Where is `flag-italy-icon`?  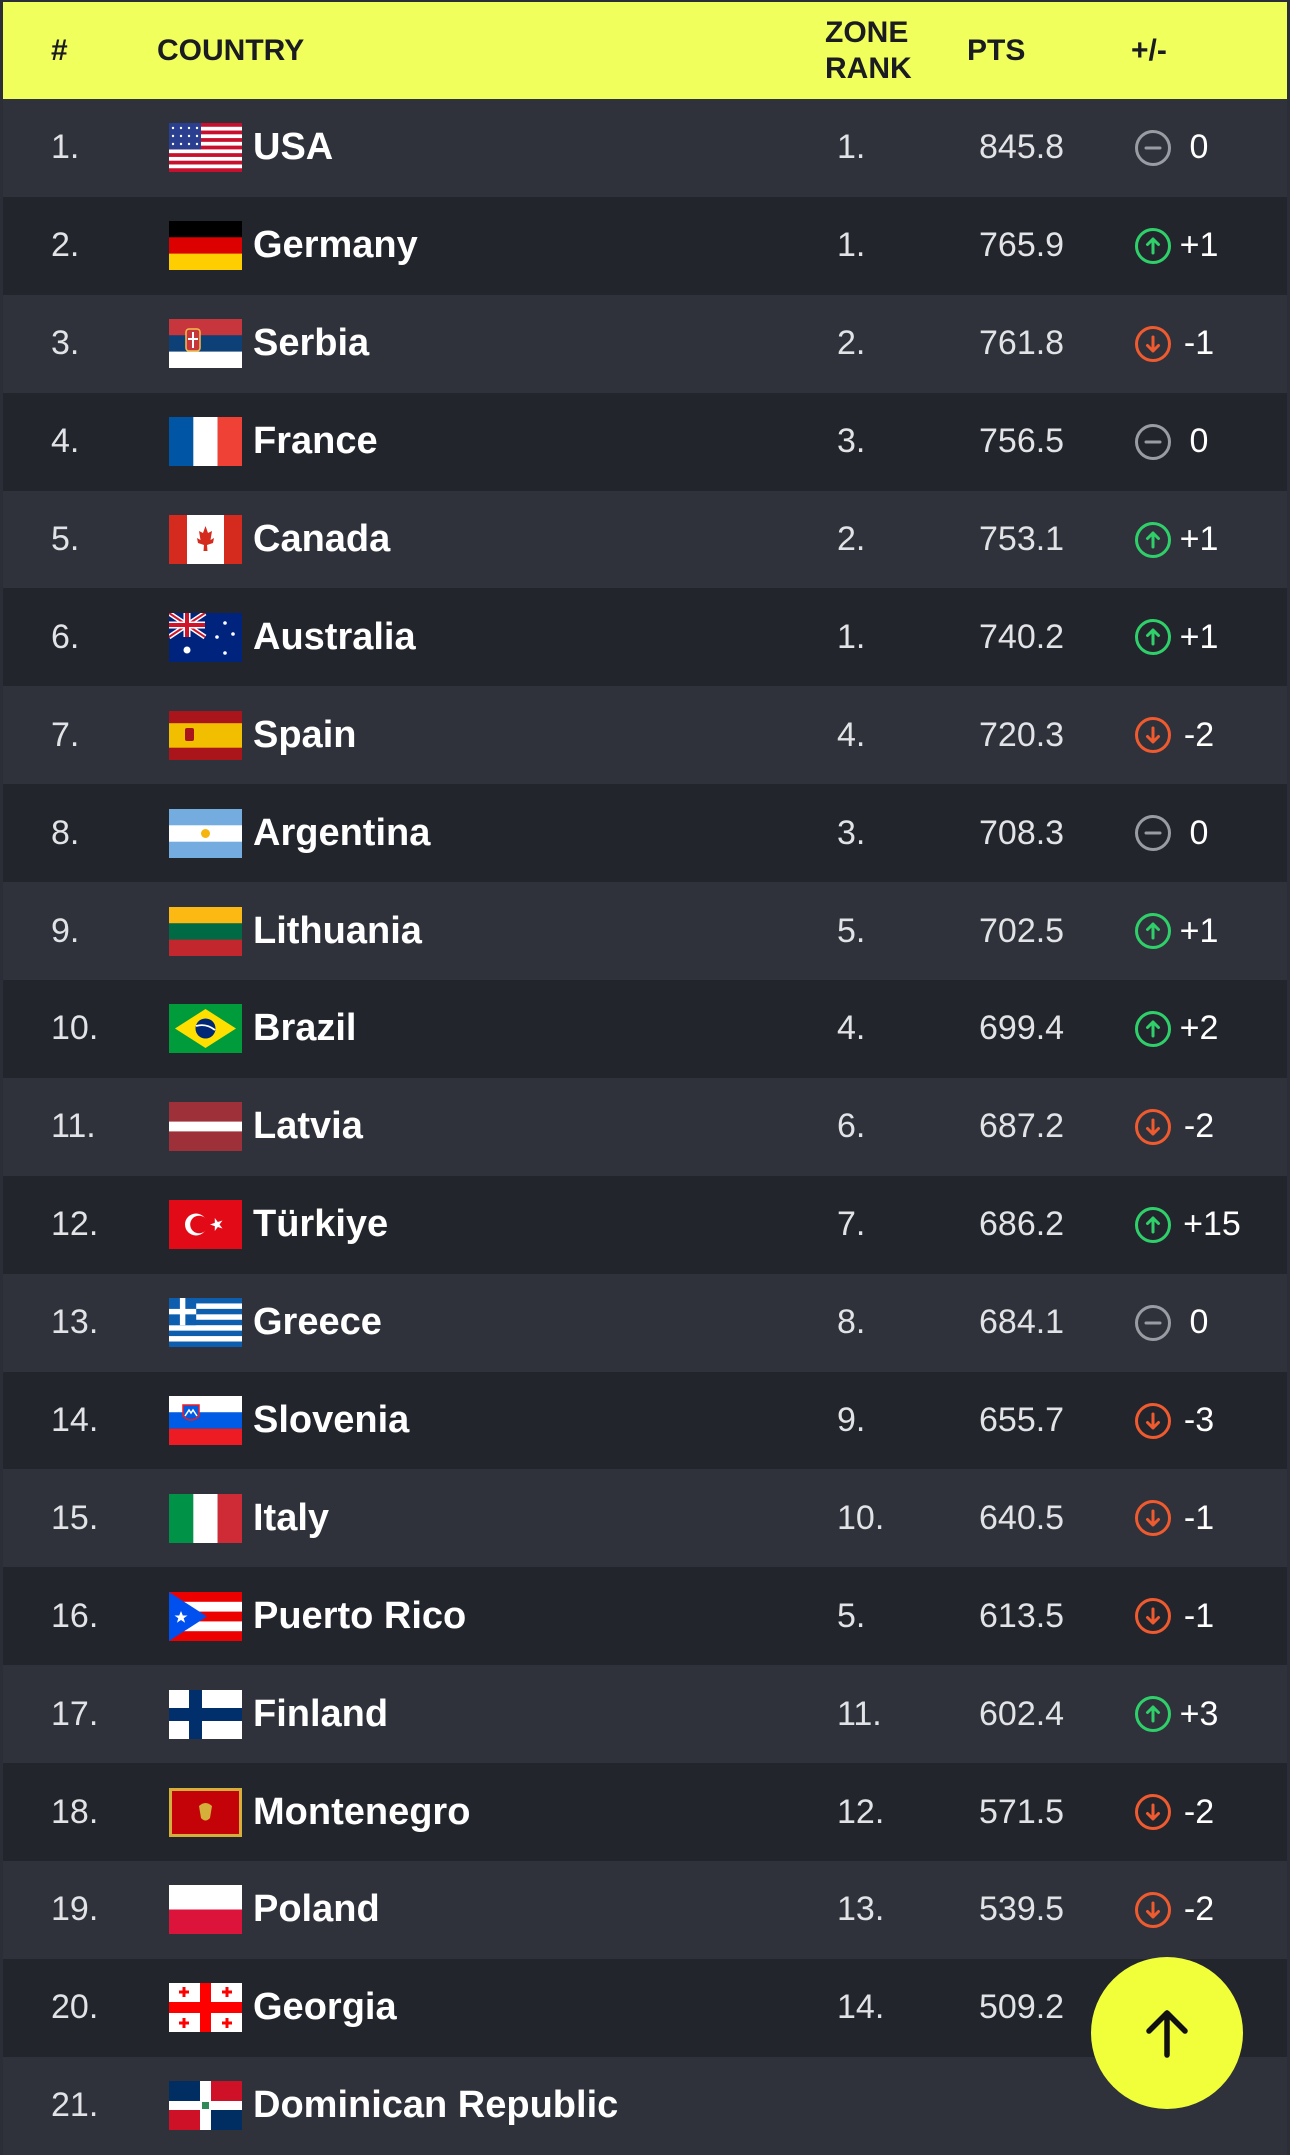
flag-italy-icon is located at coordinates (205, 1518).